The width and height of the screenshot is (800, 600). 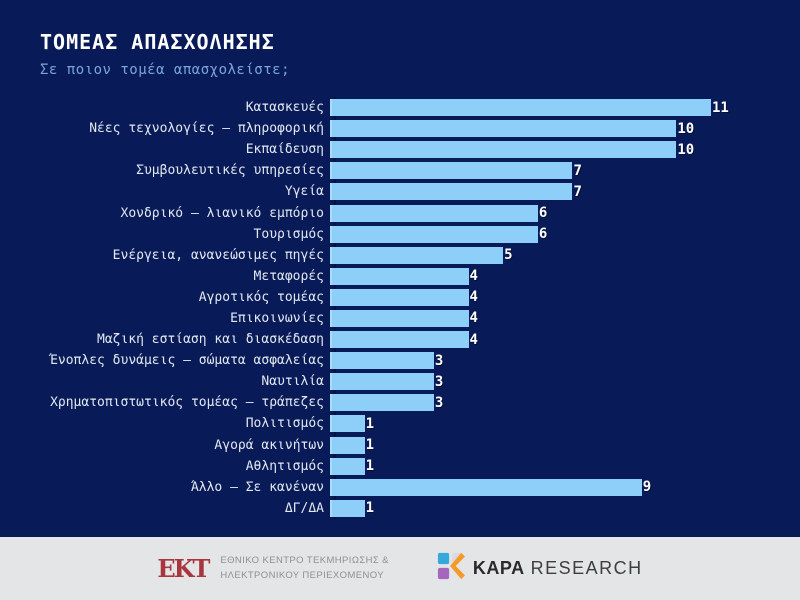 What do you see at coordinates (288, 234) in the screenshot?
I see `category-label: Τουρισμός` at bounding box center [288, 234].